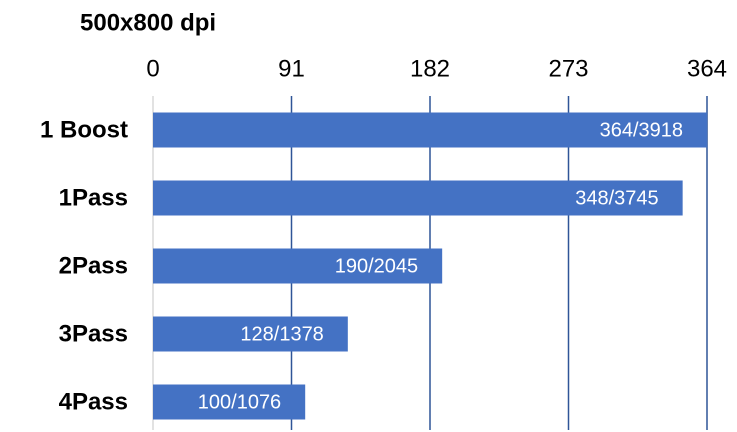  I want to click on y-tick-label: 1Pass, so click(93, 197).